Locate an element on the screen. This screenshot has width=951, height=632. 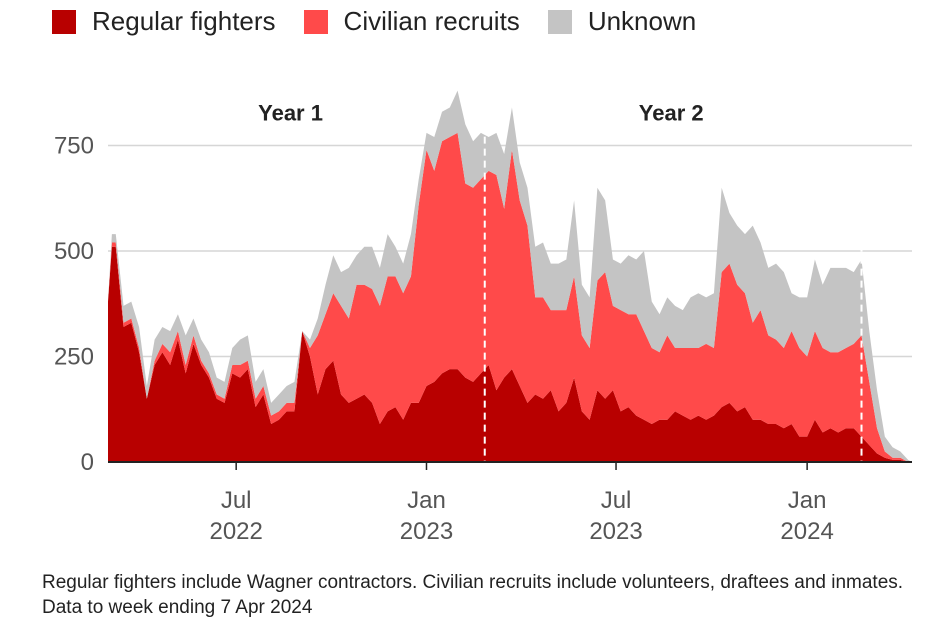
annotation-year-1: Year 1 is located at coordinates (290, 113).